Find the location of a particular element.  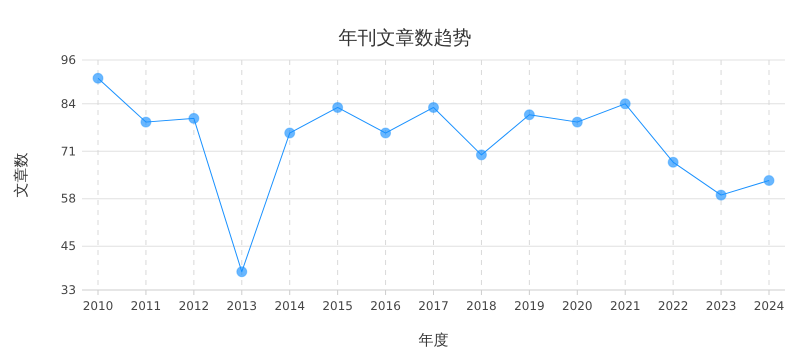

x-tick-label: 2024 is located at coordinates (769, 306).